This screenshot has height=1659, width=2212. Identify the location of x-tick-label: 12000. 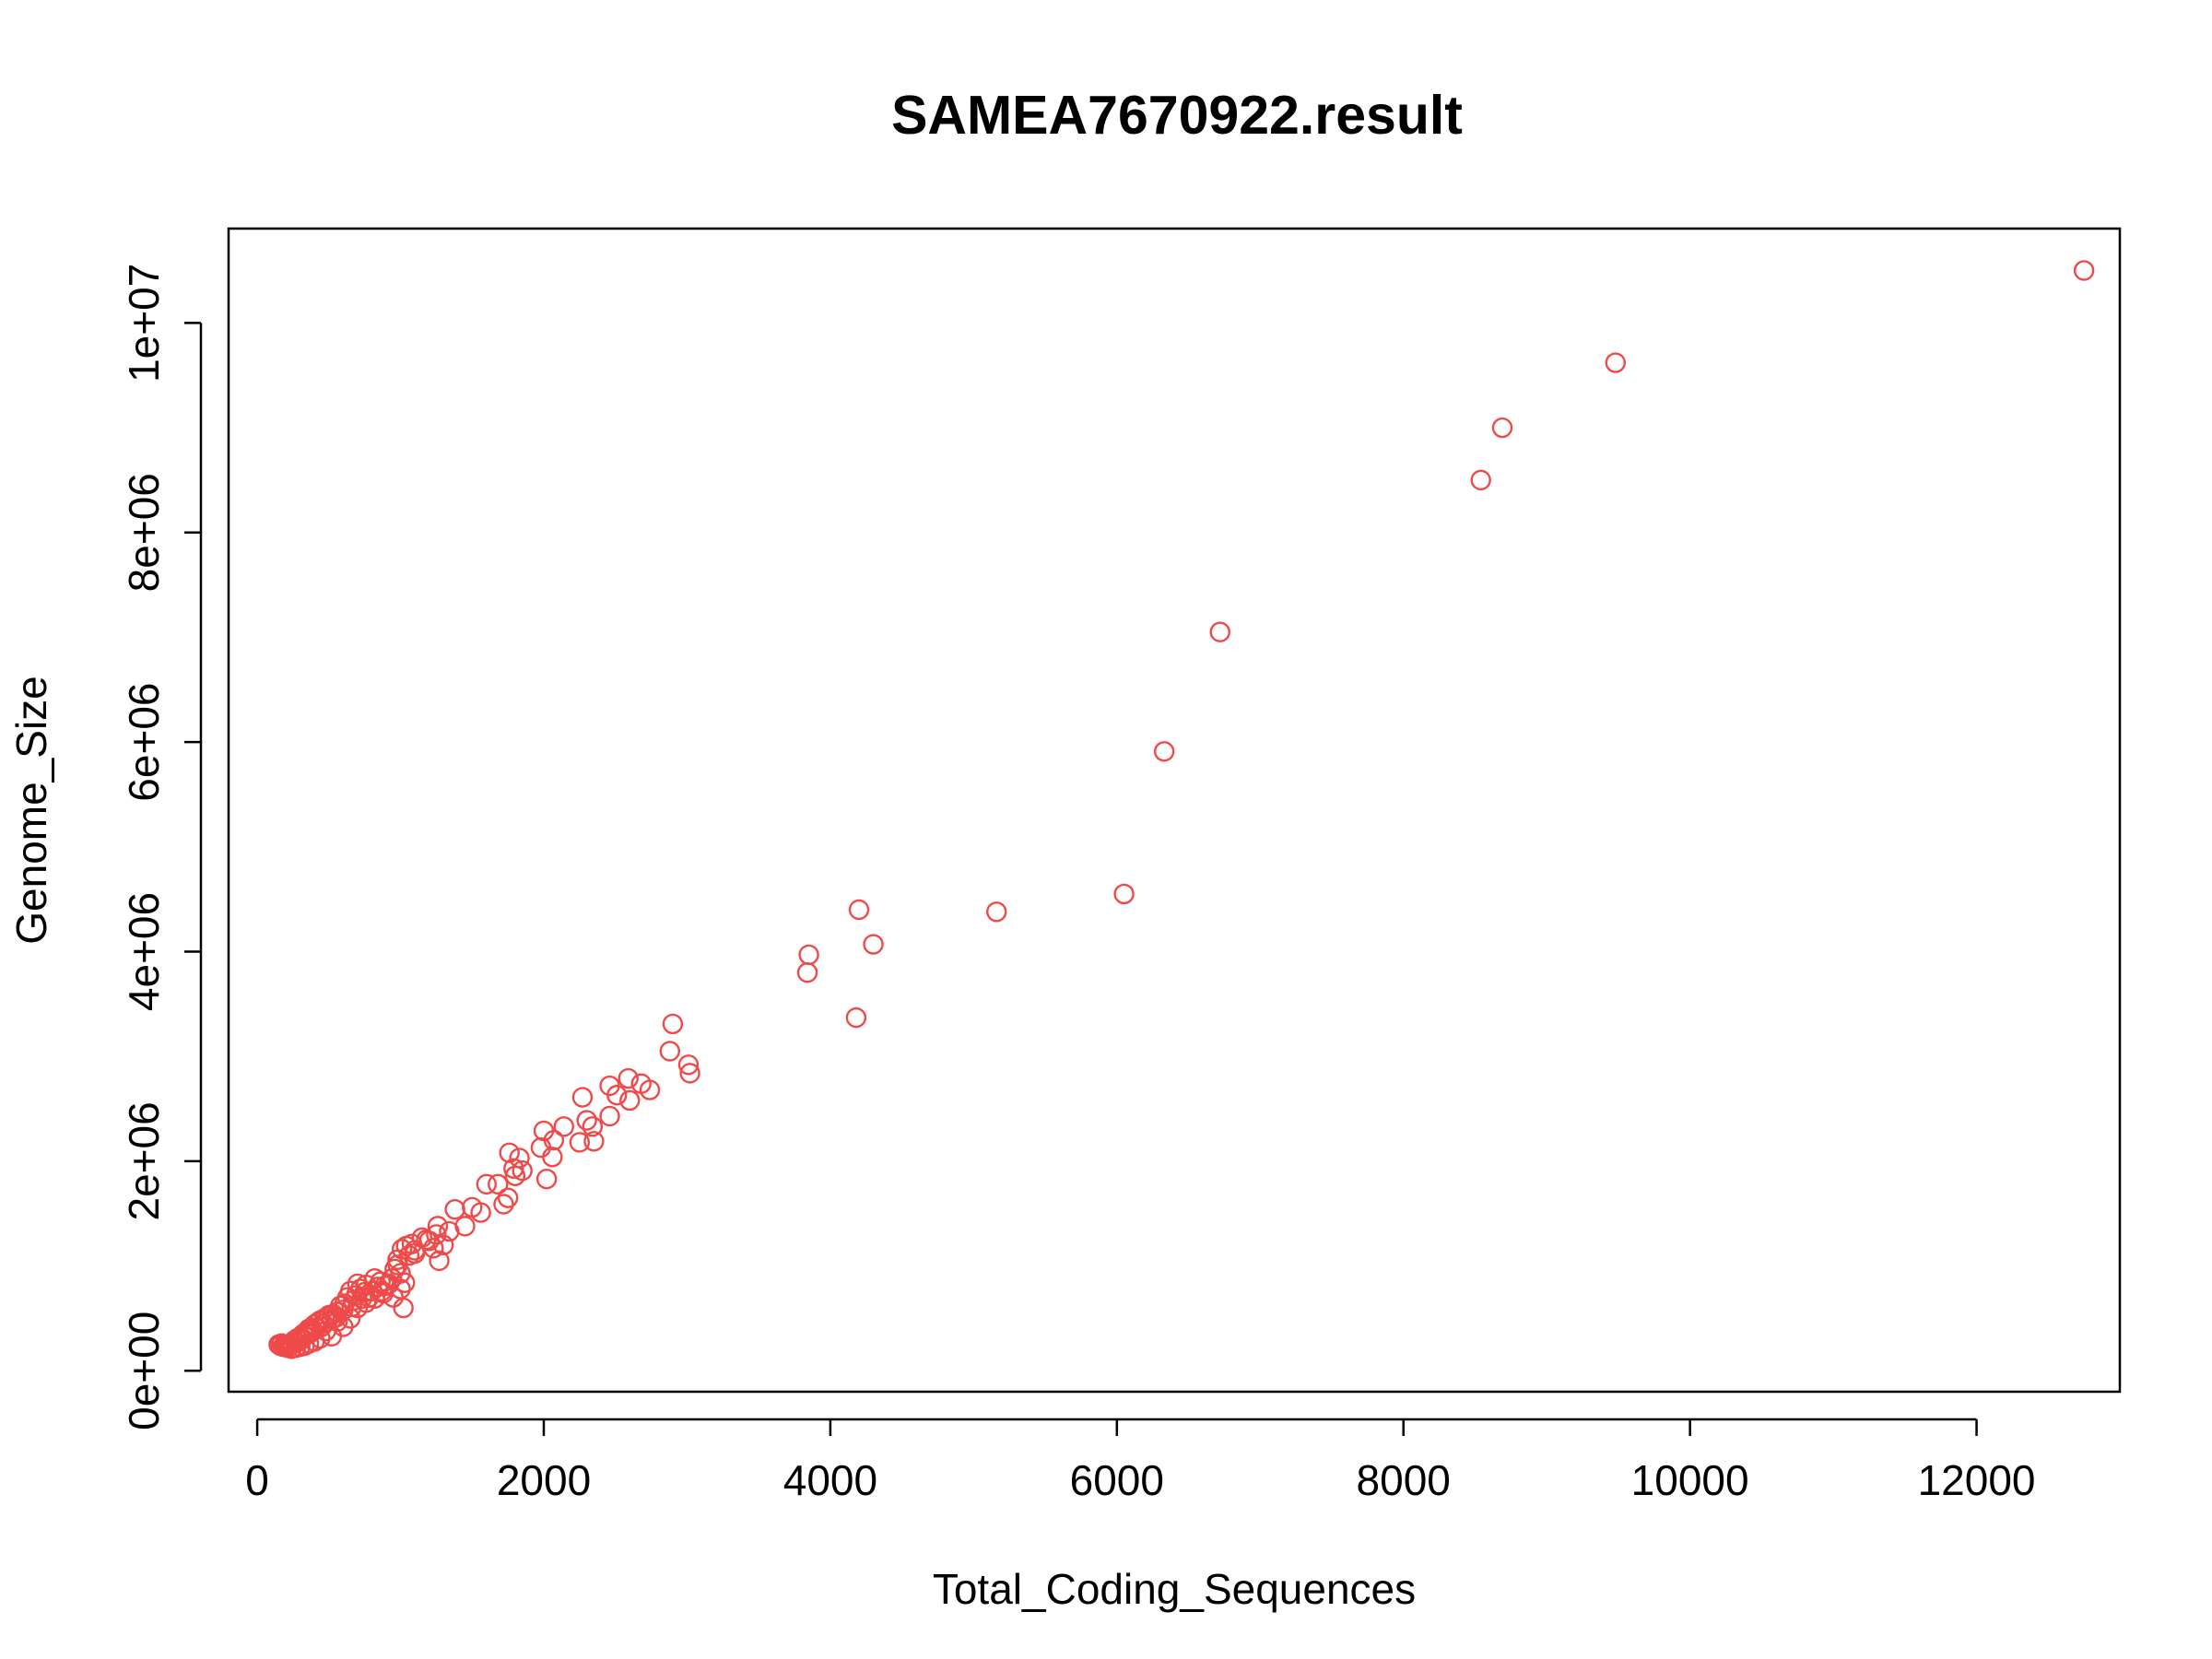
(1977, 1480).